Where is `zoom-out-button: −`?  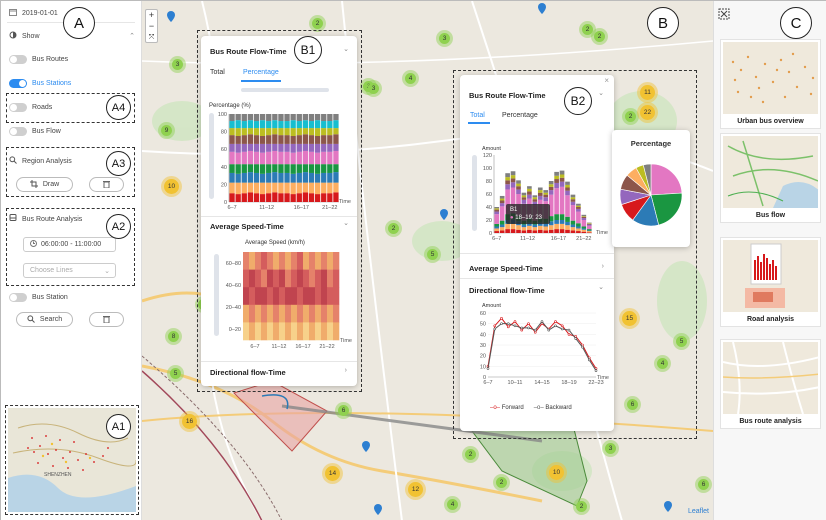 zoom-out-button: − is located at coordinates (151, 26).